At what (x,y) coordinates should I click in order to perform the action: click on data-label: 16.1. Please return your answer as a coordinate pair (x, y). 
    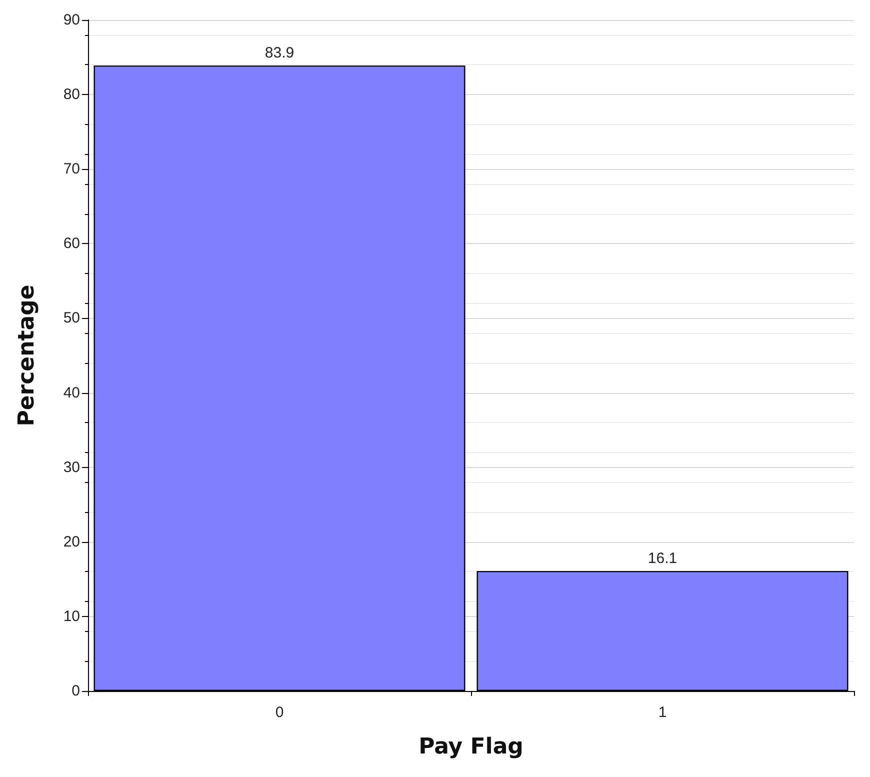
    Looking at the image, I should click on (663, 558).